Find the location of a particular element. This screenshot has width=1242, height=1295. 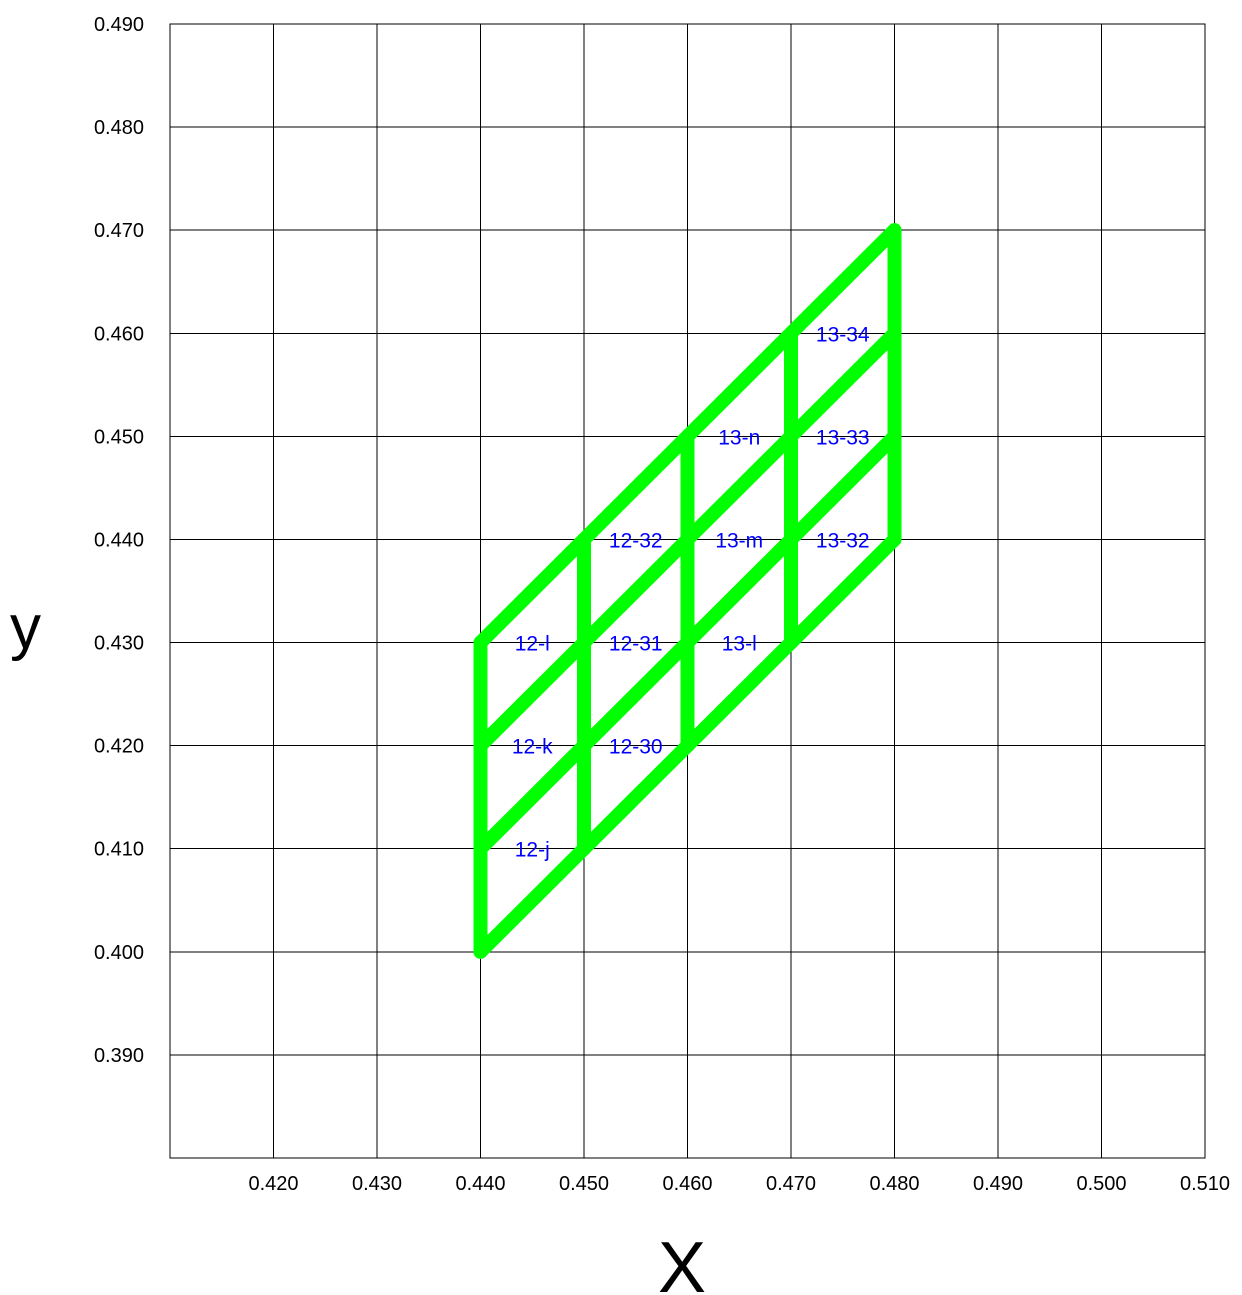

y-tick-label: 0.400 is located at coordinates (119, 953).